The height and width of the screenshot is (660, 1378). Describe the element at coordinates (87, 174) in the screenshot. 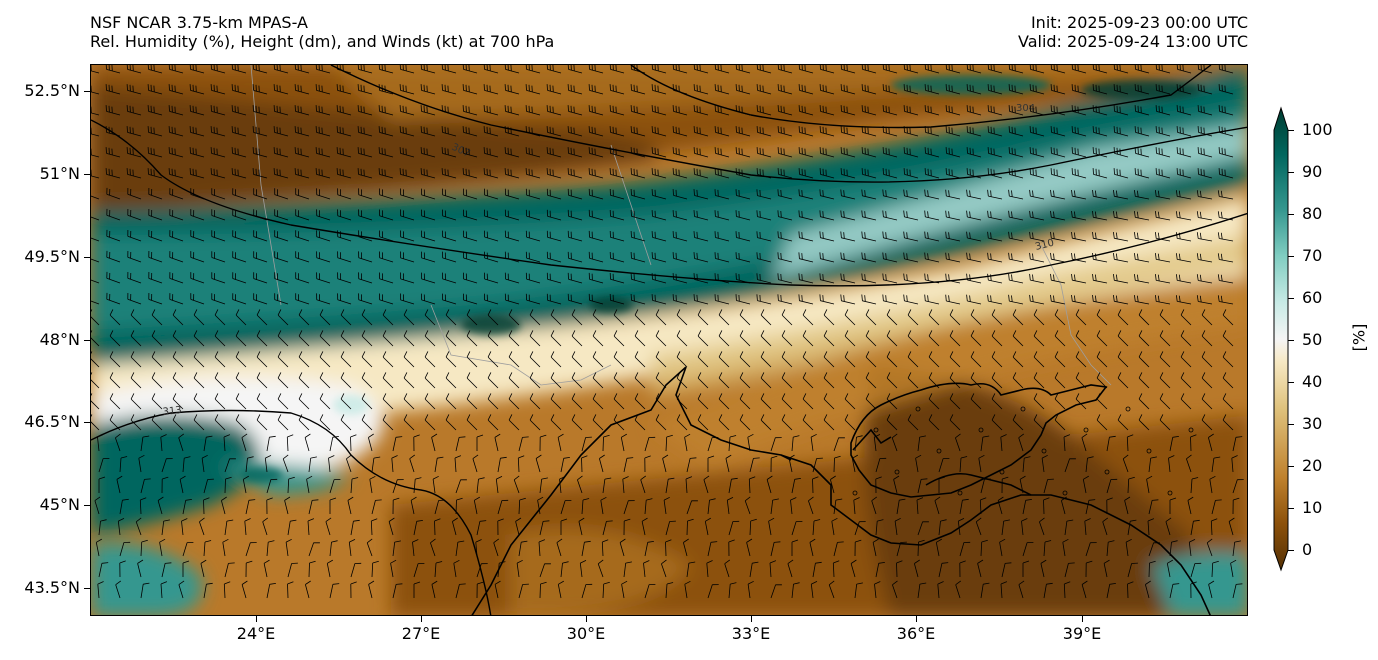

I see `lat-tick` at that location.